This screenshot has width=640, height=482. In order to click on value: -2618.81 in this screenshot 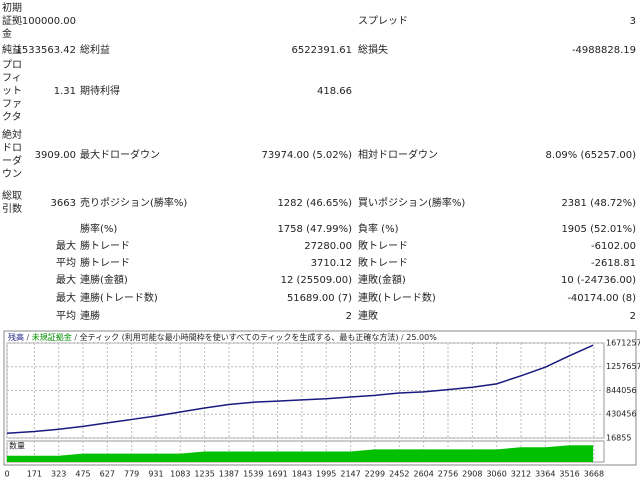, I will do `click(613, 263)`.